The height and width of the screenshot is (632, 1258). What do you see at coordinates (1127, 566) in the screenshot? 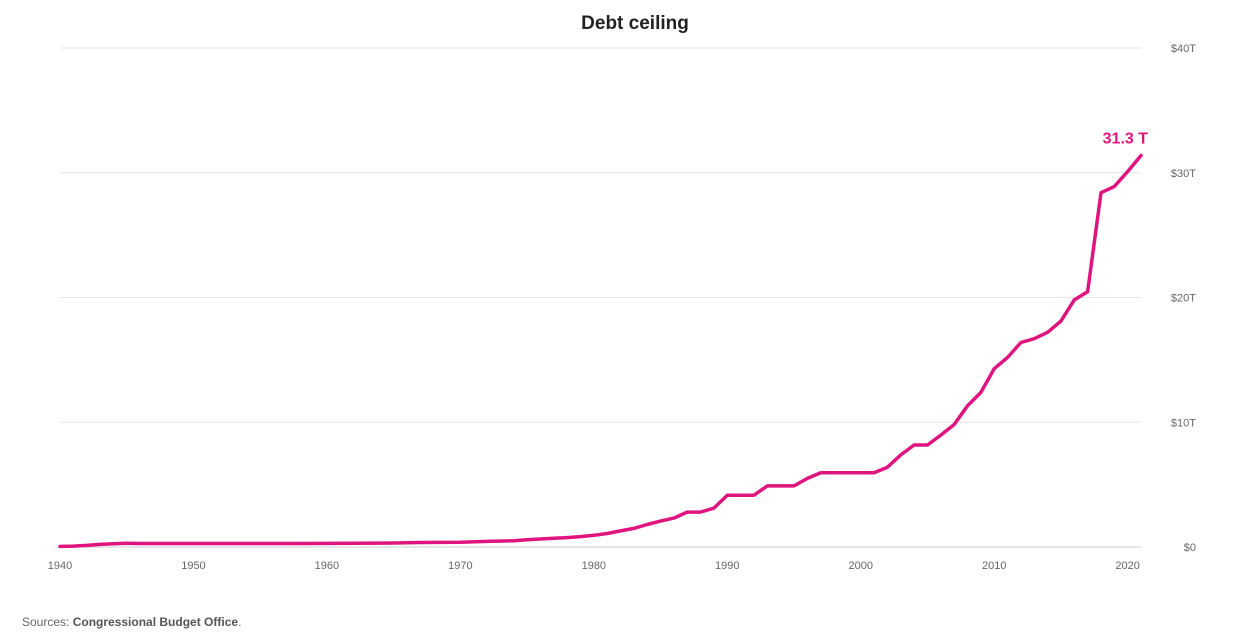
I see `x-tick-label: 2020` at bounding box center [1127, 566].